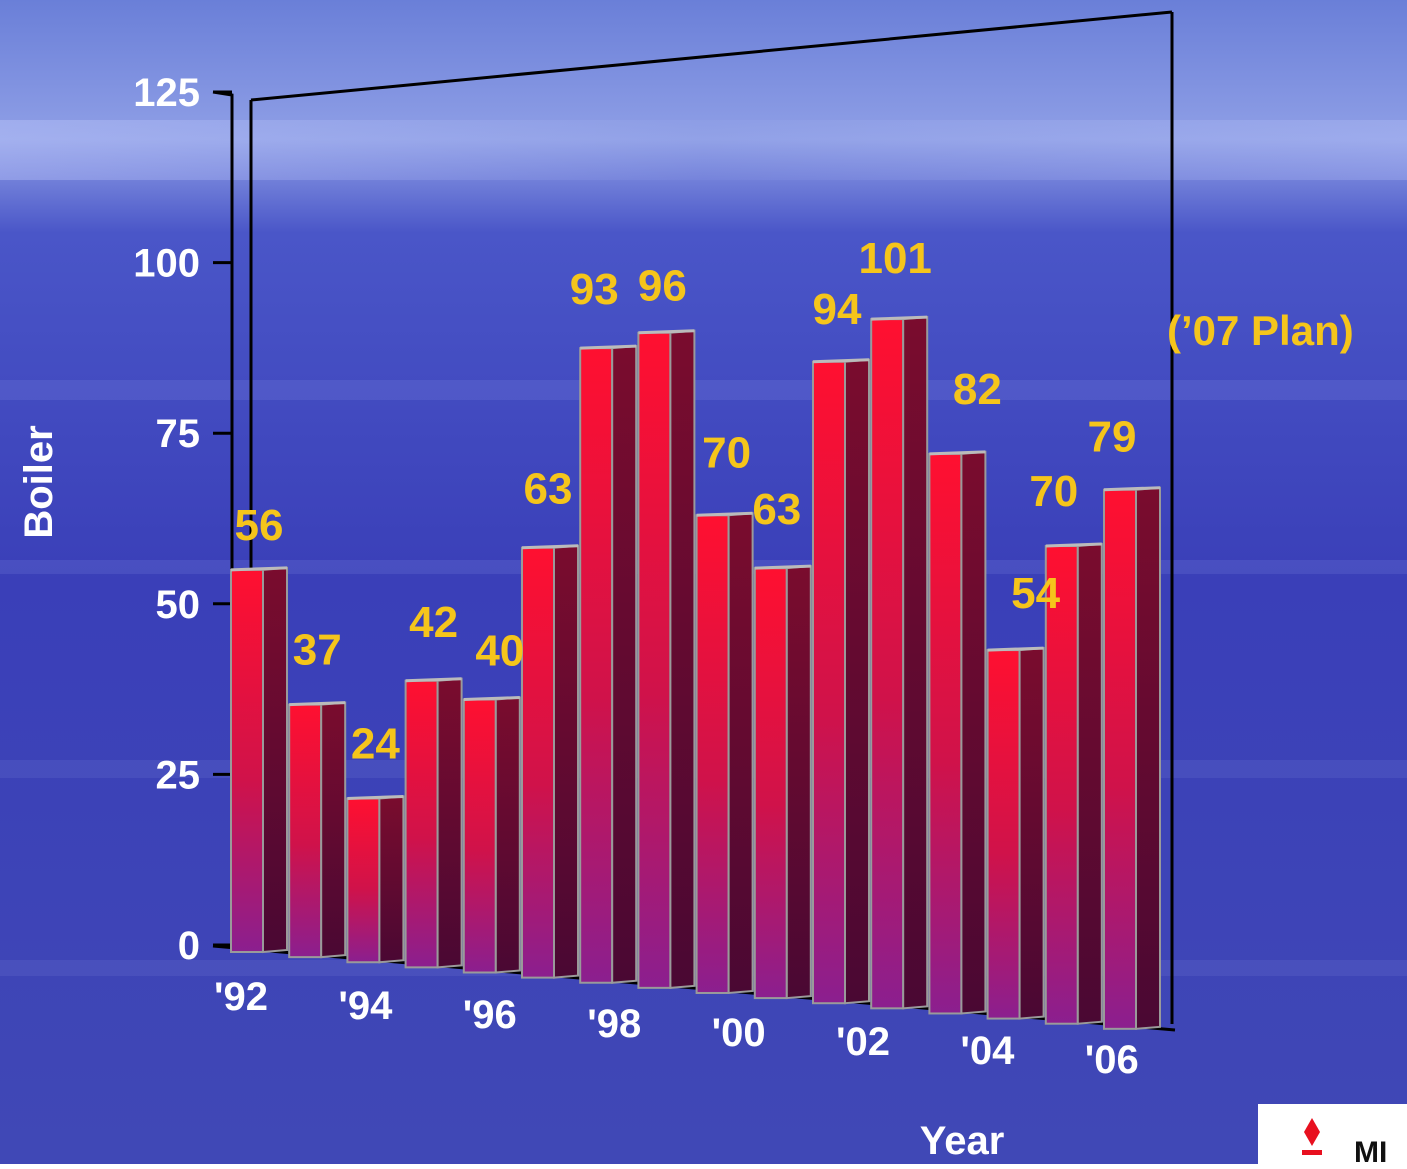 This screenshot has height=1169, width=1407. What do you see at coordinates (178, 775) in the screenshot?
I see `y-tick-label: 25` at bounding box center [178, 775].